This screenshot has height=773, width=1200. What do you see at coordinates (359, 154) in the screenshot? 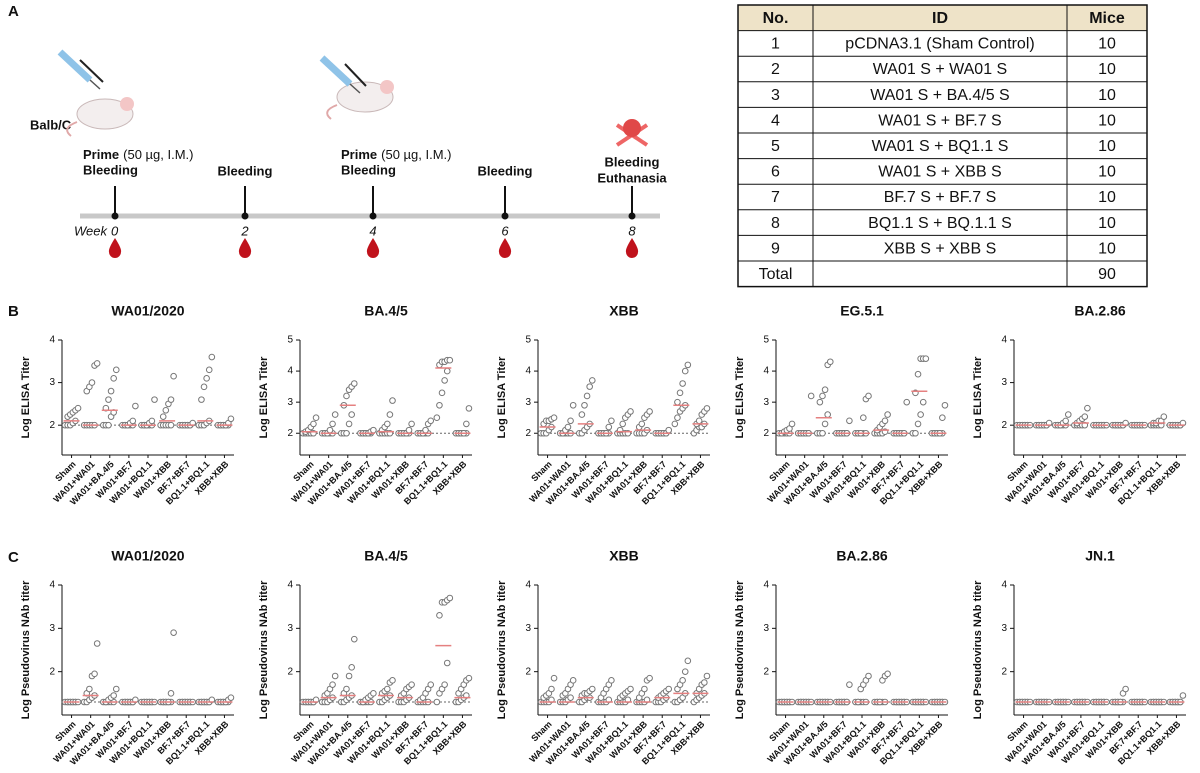
I see `prime-label: Prime` at bounding box center [359, 154].